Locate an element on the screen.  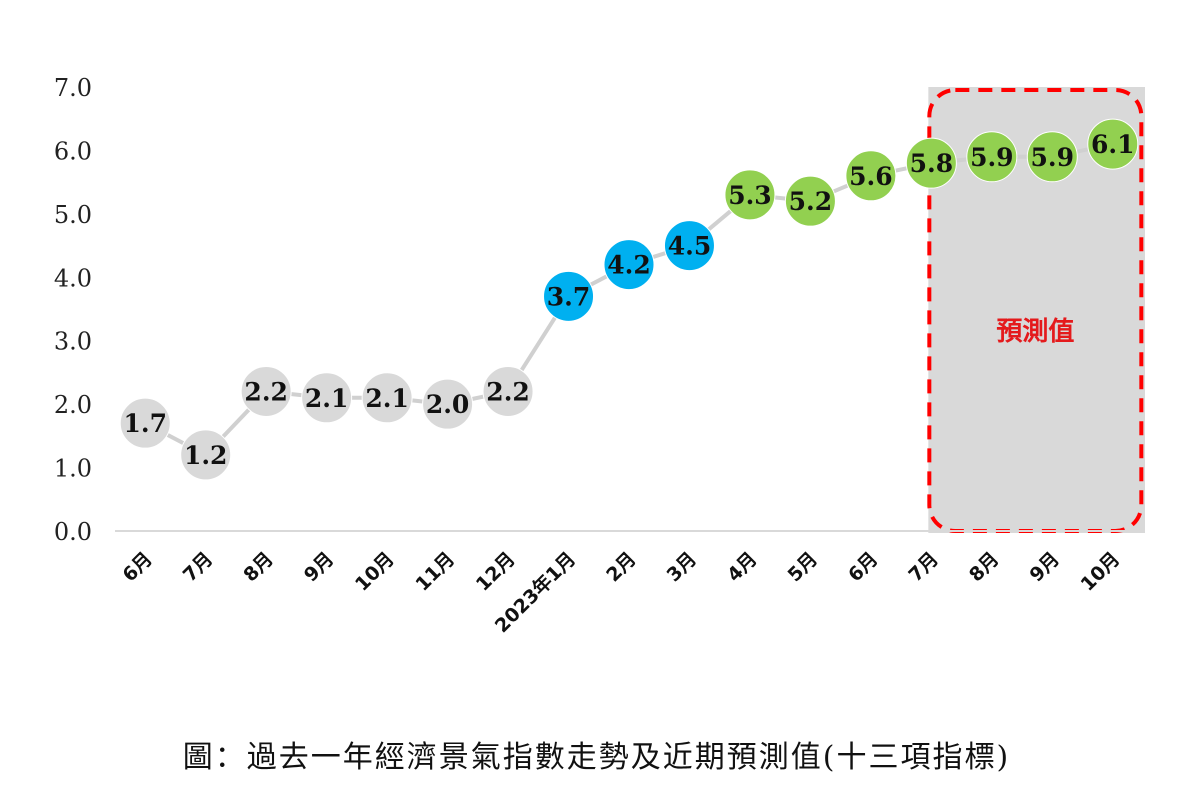
data-point: 3.7 is located at coordinates (569, 296).